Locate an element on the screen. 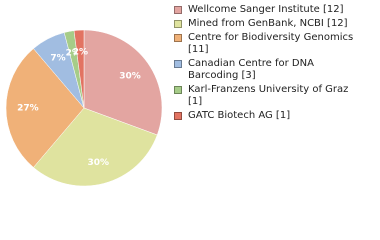  legend-label: Canadian Centre for DNA Barcoding [3] is located at coordinates (251, 69).